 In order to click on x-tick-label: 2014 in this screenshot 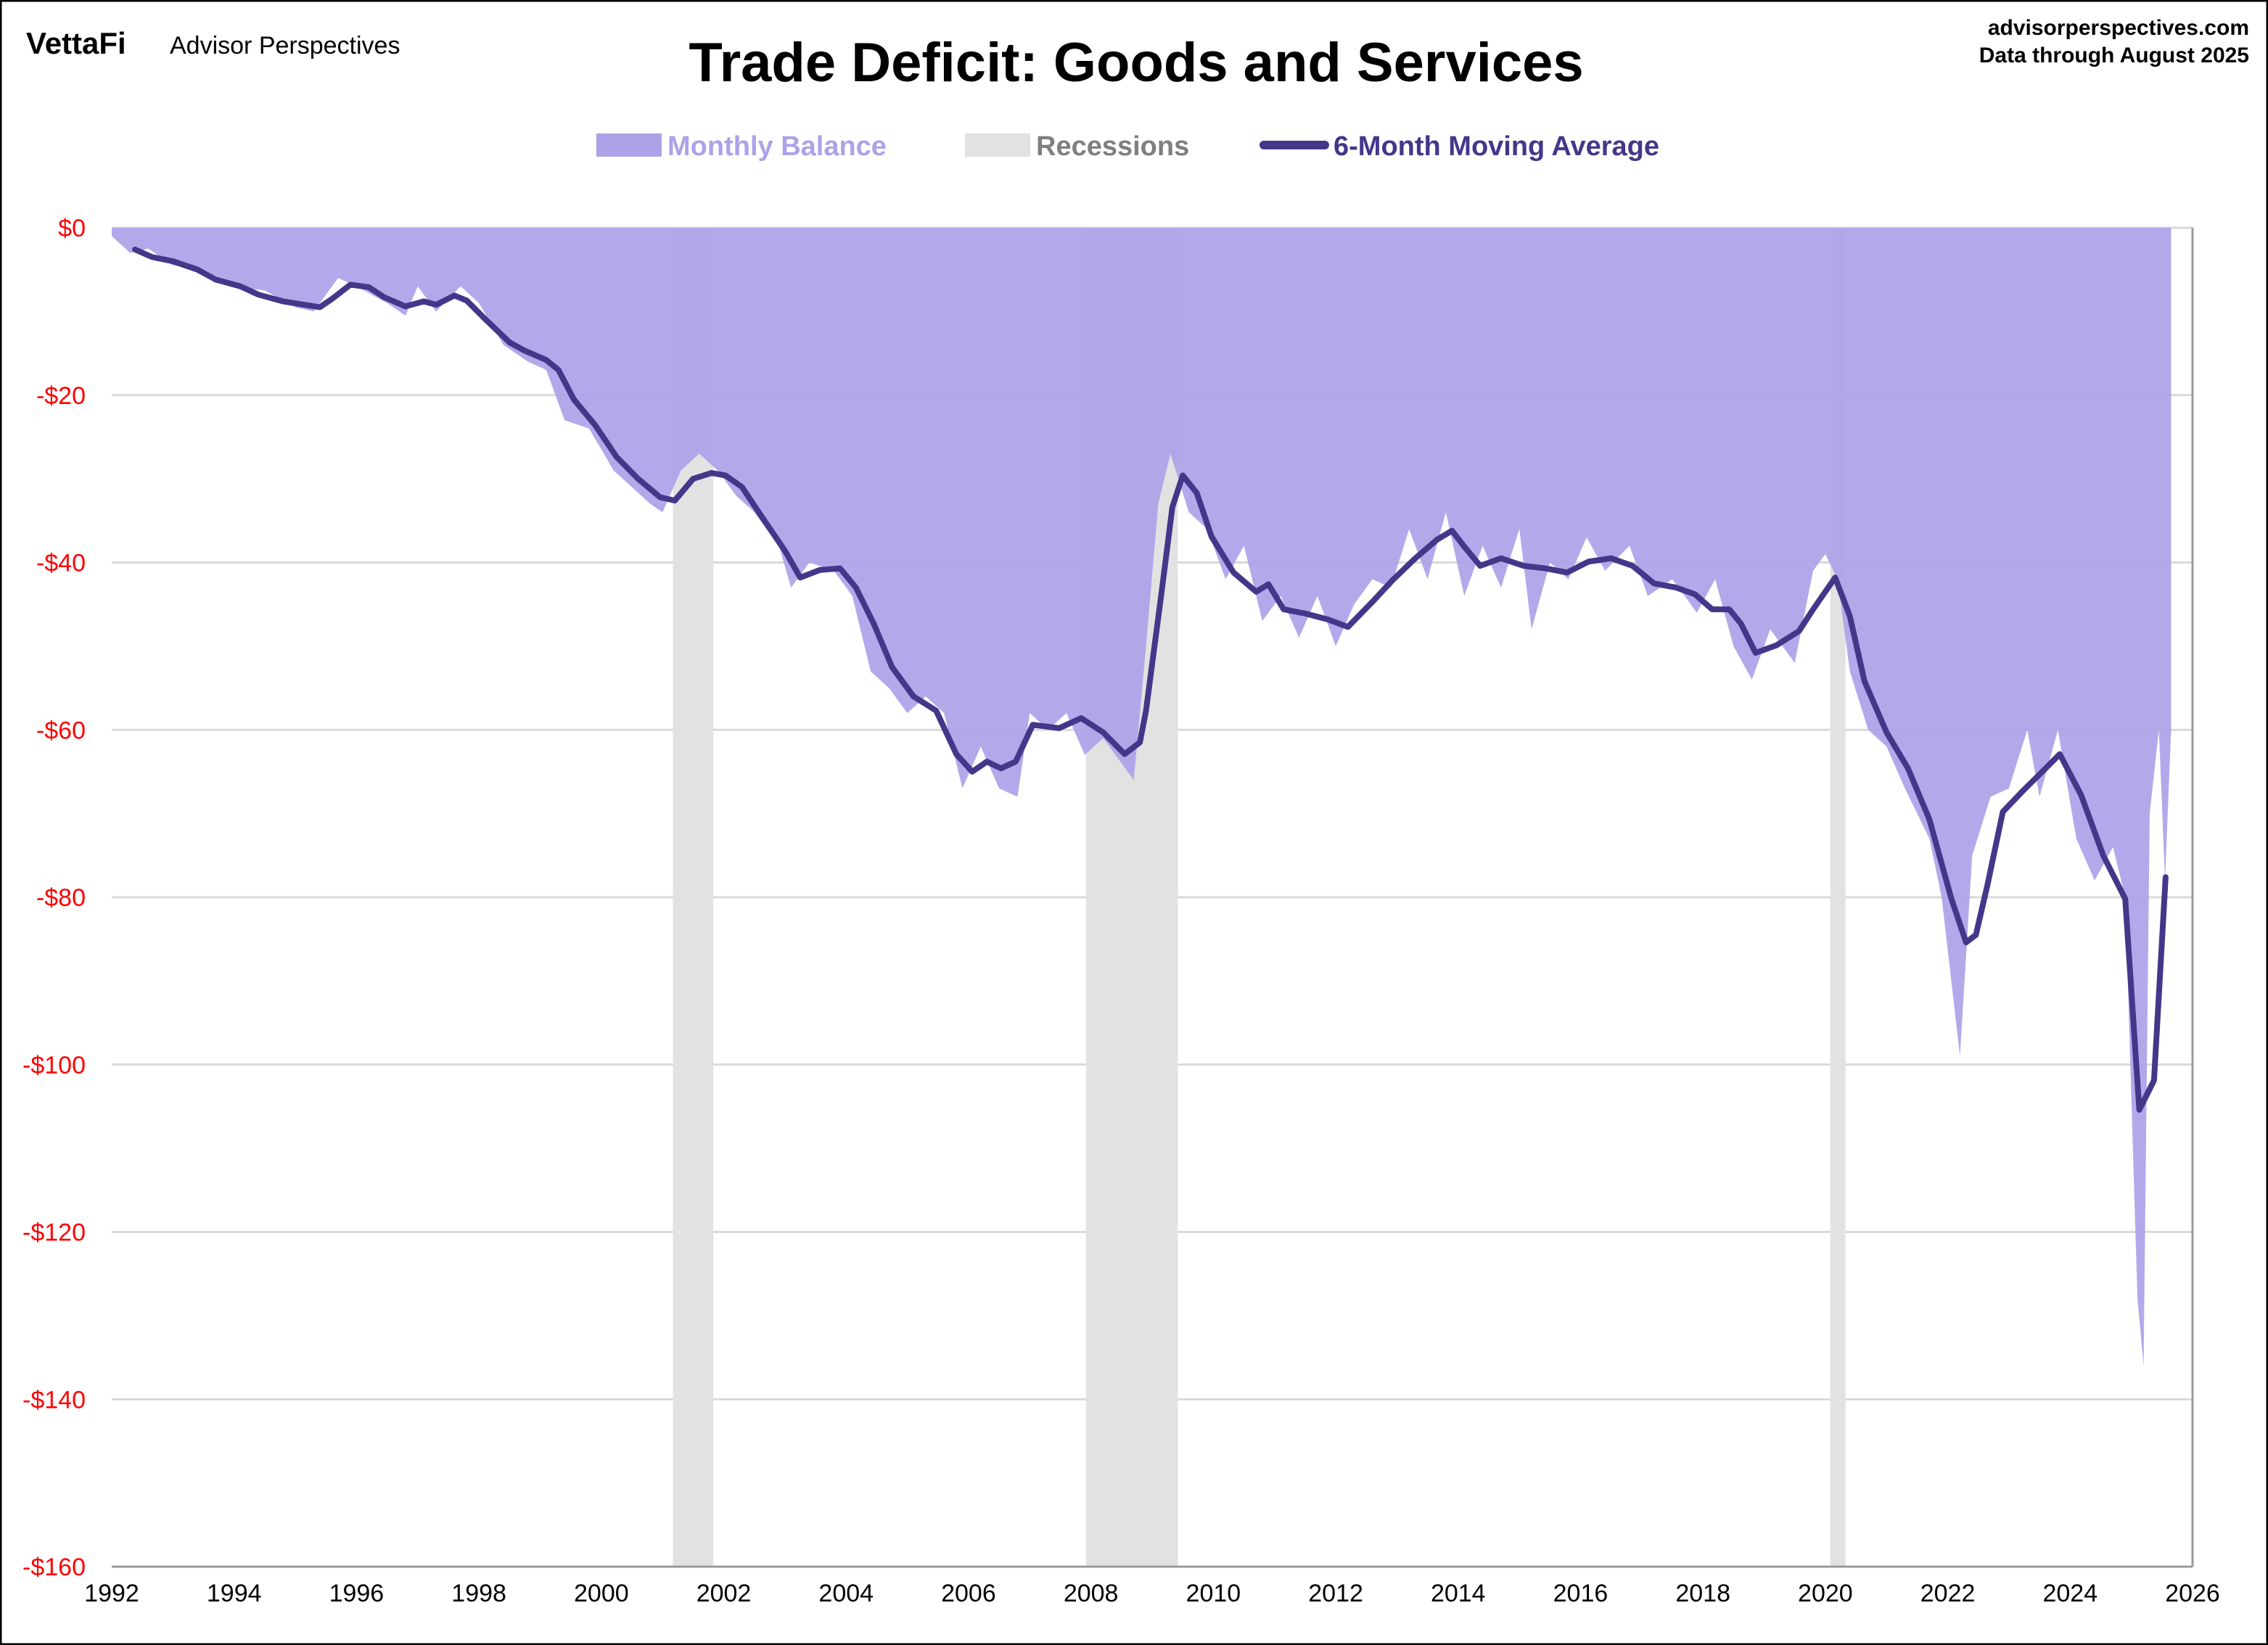, I will do `click(1459, 1593)`.